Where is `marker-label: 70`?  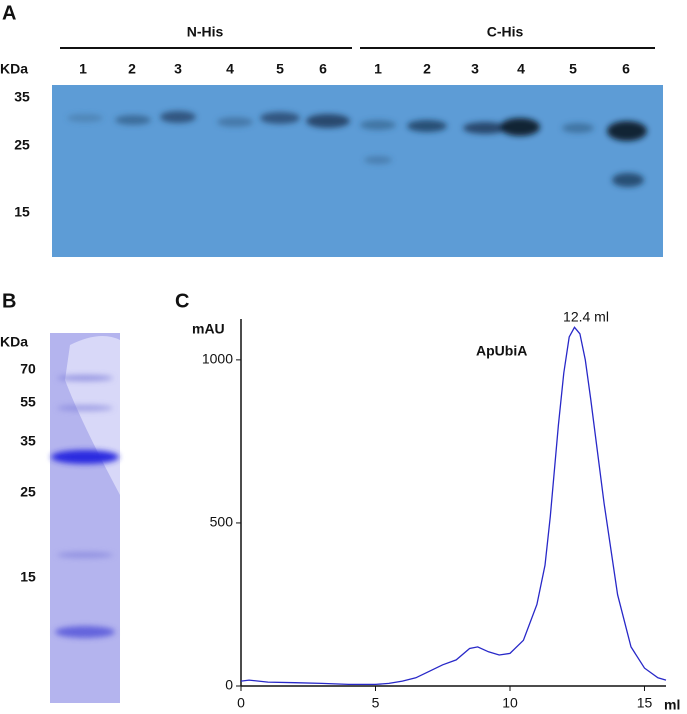
marker-label: 70 is located at coordinates (28, 369).